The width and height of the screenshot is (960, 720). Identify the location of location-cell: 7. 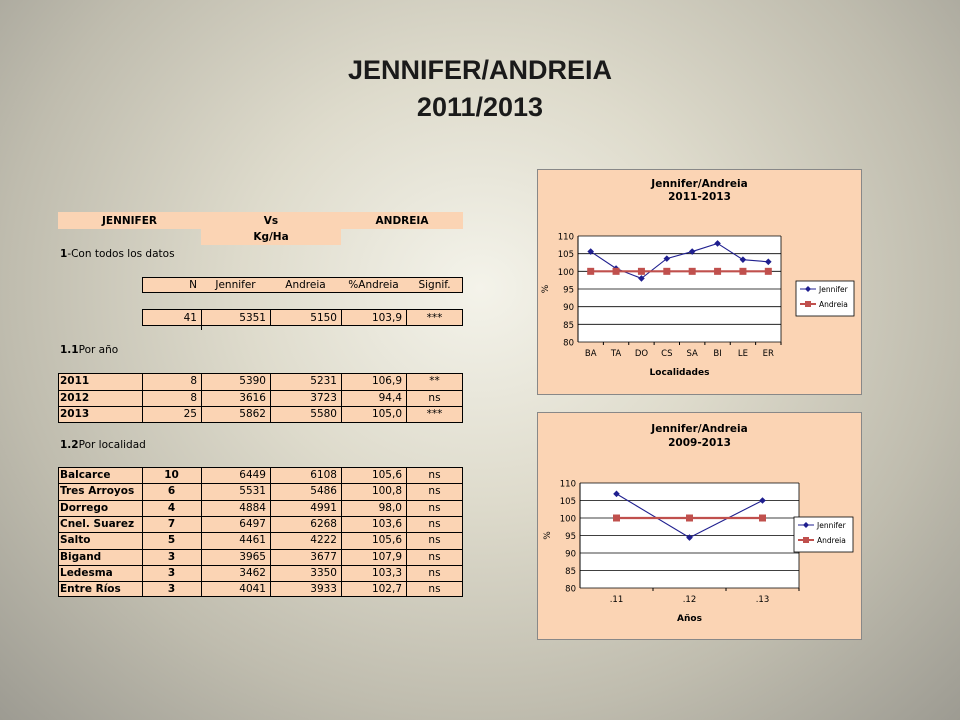
(171, 524).